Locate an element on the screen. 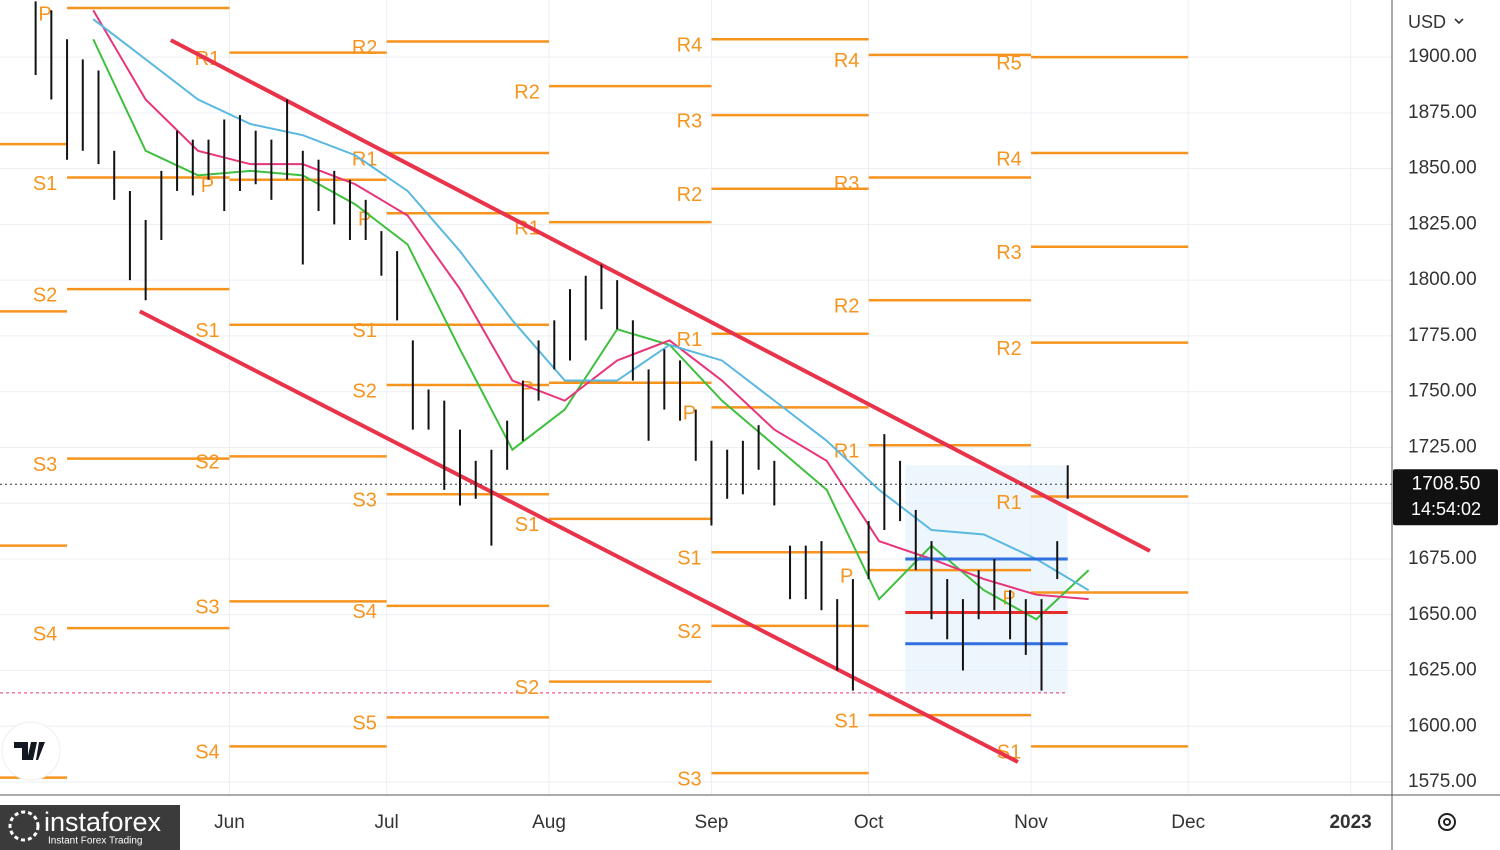 This screenshot has height=850, width=1500. x-tick-label: Aug is located at coordinates (549, 822).